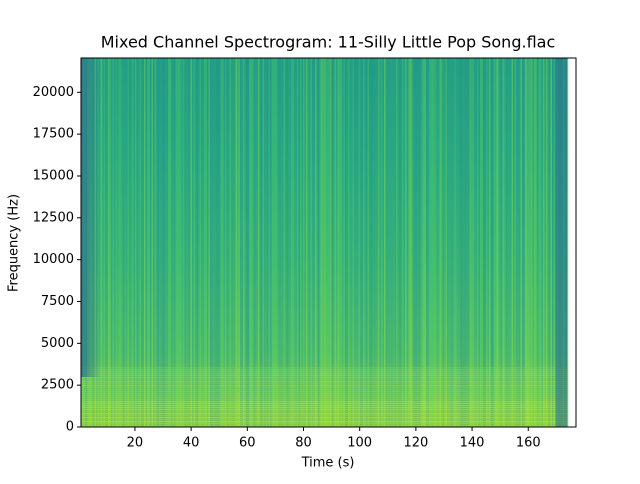 The image size is (640, 484). Describe the element at coordinates (91, 217) in the screenshot. I see `fade-in` at that location.